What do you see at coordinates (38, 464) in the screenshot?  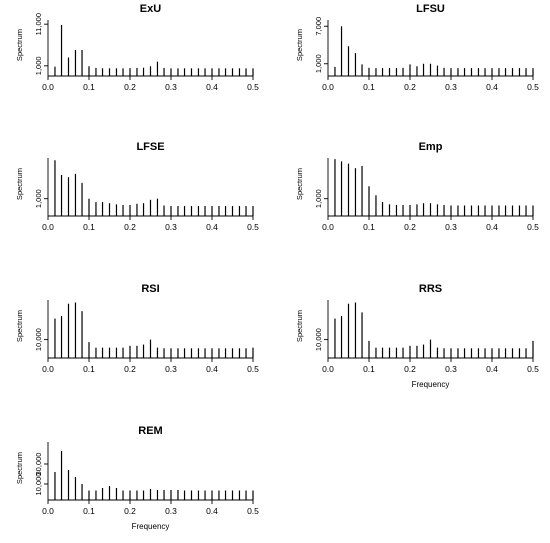 I see `y-tick-label: 30,000` at bounding box center [38, 464].